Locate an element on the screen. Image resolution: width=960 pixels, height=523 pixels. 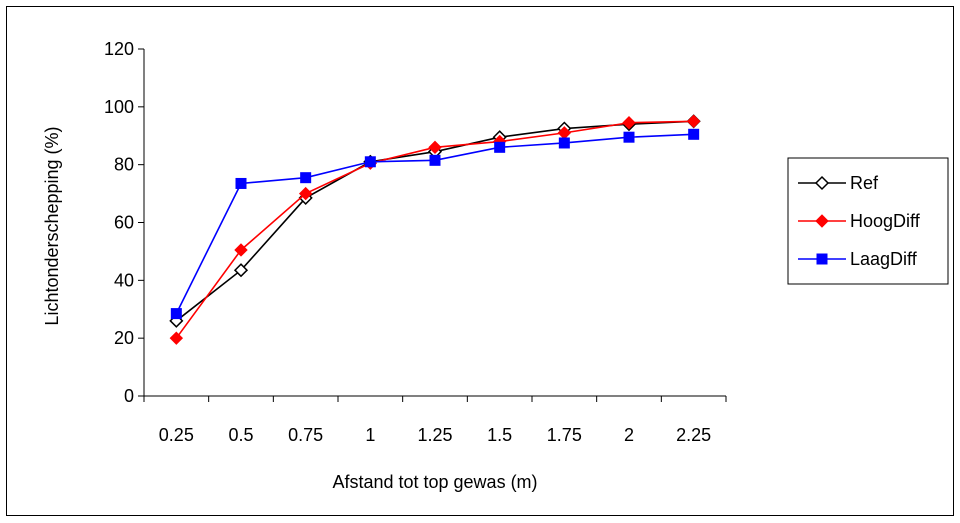
x-axis-title: Afstand tot top gewas (m) is located at coordinates (434, 482).